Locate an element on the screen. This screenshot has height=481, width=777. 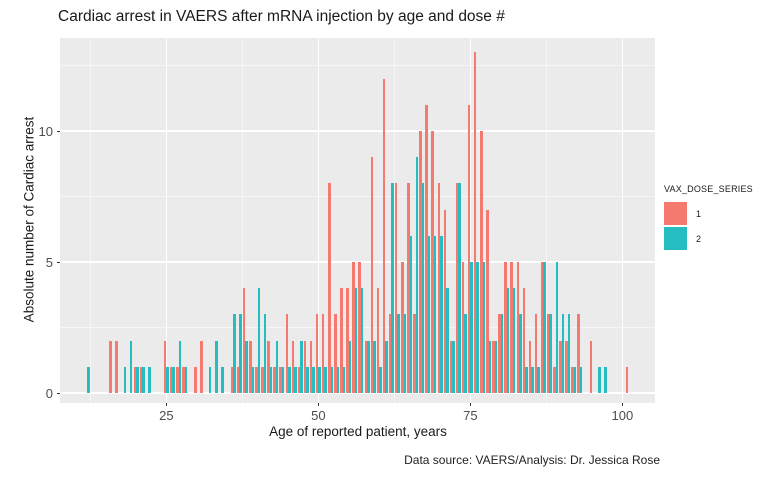
gridline-horizontal-minor is located at coordinates (357, 196).